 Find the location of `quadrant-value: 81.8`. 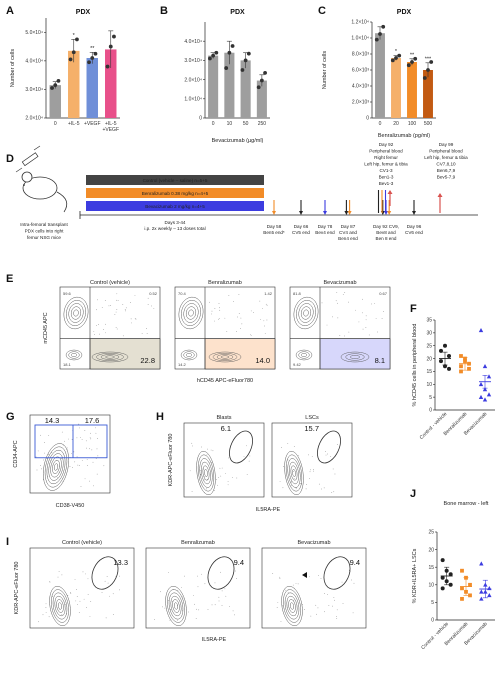

quadrant-value: 81.8 is located at coordinates (297, 293).